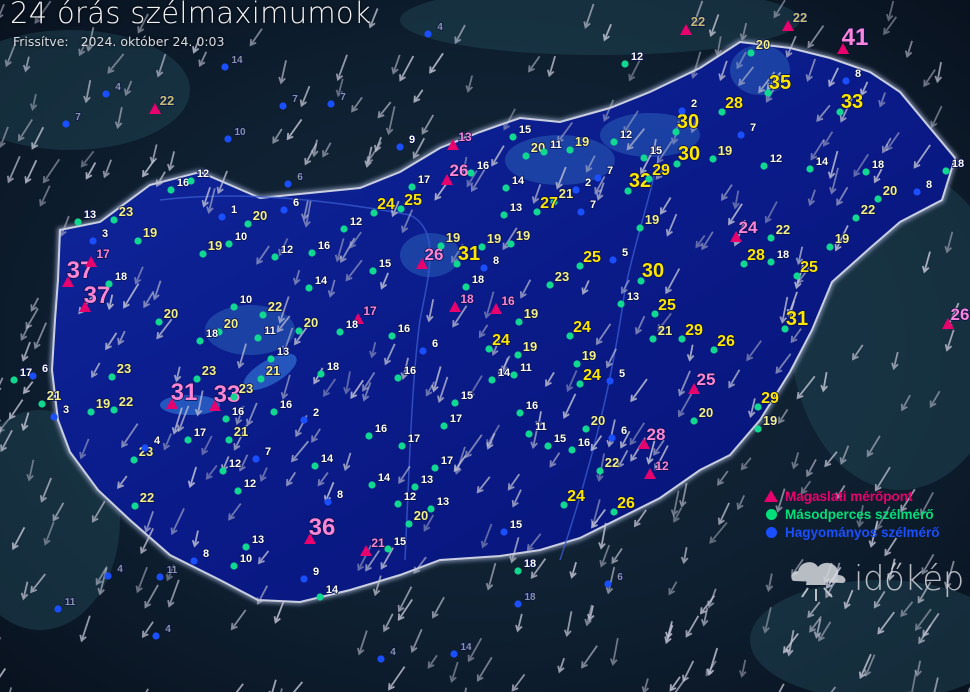 This screenshot has width=970, height=692. I want to click on station-masodperces: 31, so click(467, 255).